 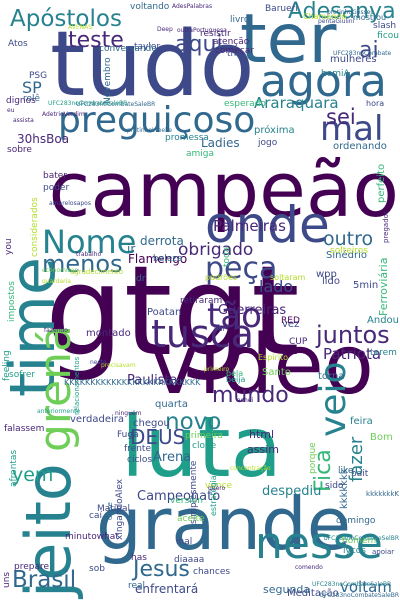 I want to click on word-guardaria: guardaria, so click(x=56, y=281).